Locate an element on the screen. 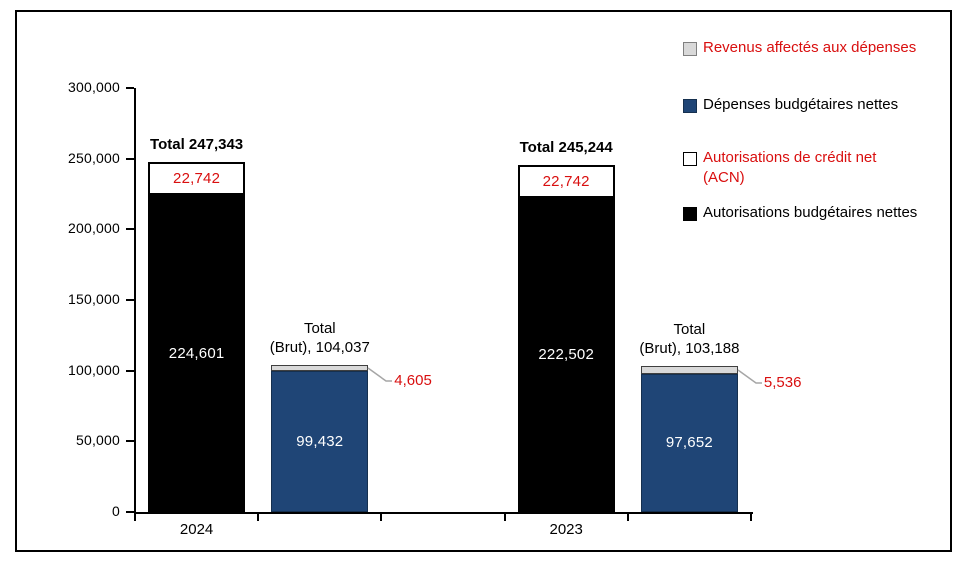  callout-value-label: 5,536 is located at coordinates (782, 383).